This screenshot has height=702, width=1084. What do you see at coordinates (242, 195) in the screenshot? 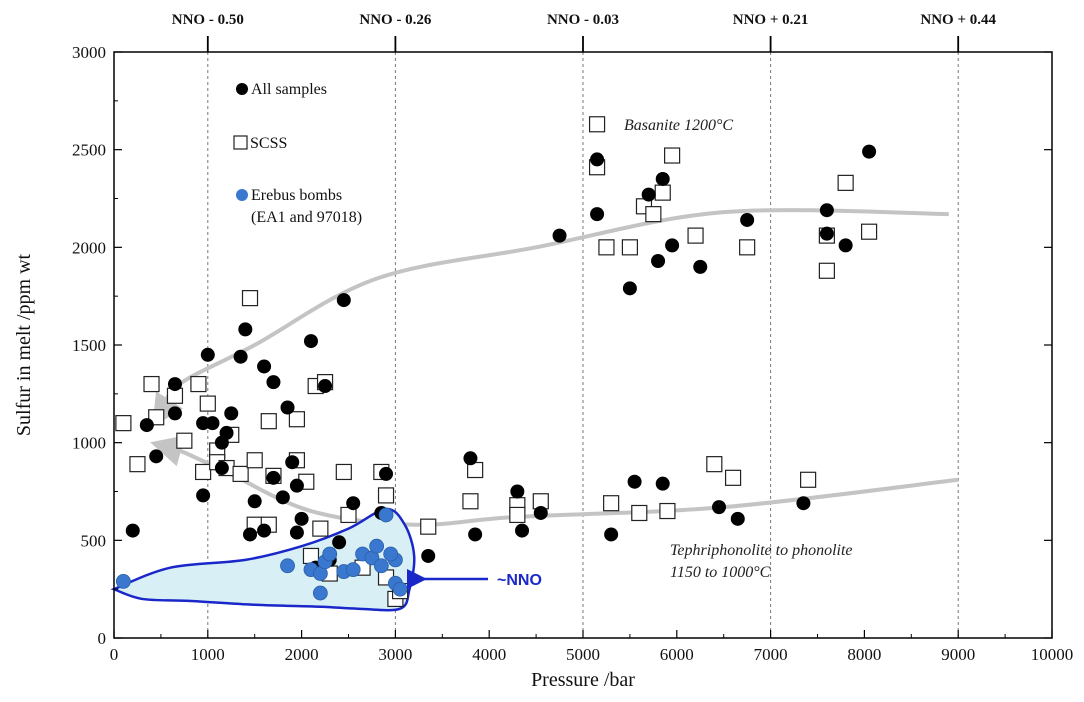
I see `legend-marker-erebus` at bounding box center [242, 195].